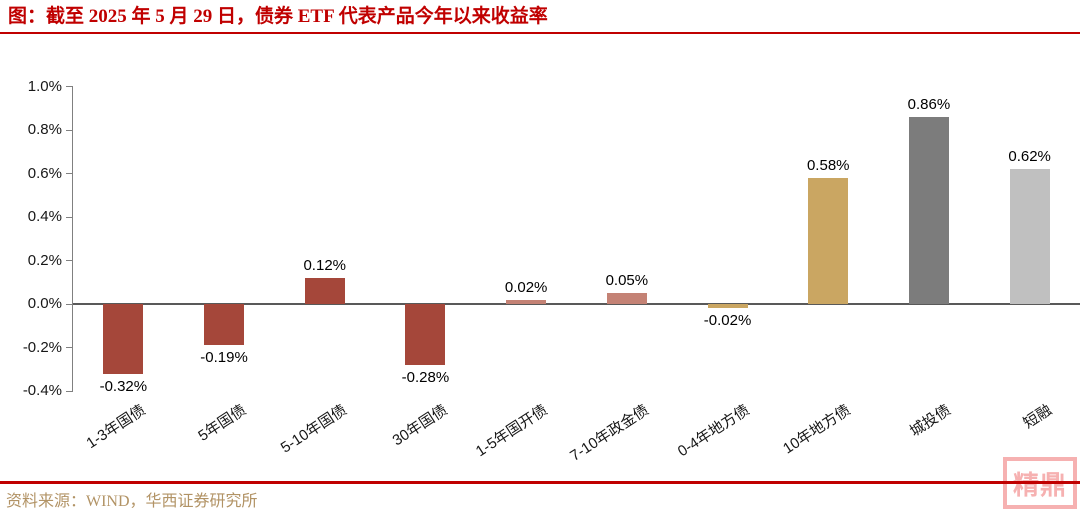 This screenshot has width=1080, height=512. I want to click on x-axis-label: 短融, so click(1037, 417).